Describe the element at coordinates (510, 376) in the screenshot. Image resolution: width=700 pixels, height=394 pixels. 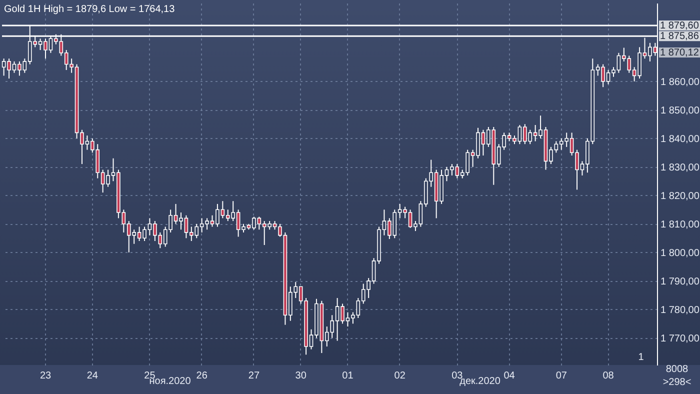
I see `x-tick-label: 04` at that location.